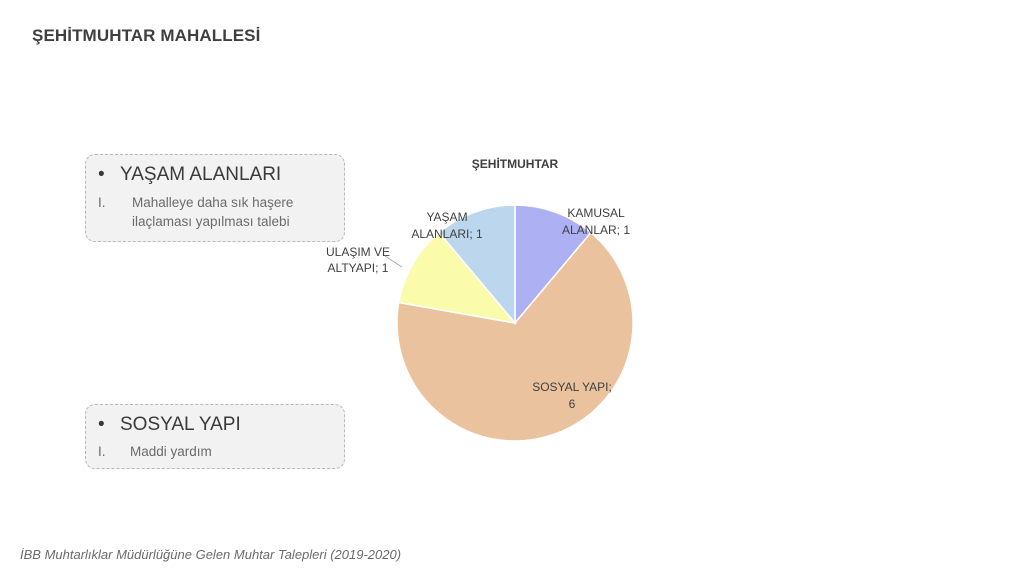 Image resolution: width=1030 pixels, height=579 pixels. I want to click on slice-label: KAMUSAL ALANLAR; 1, so click(596, 221).